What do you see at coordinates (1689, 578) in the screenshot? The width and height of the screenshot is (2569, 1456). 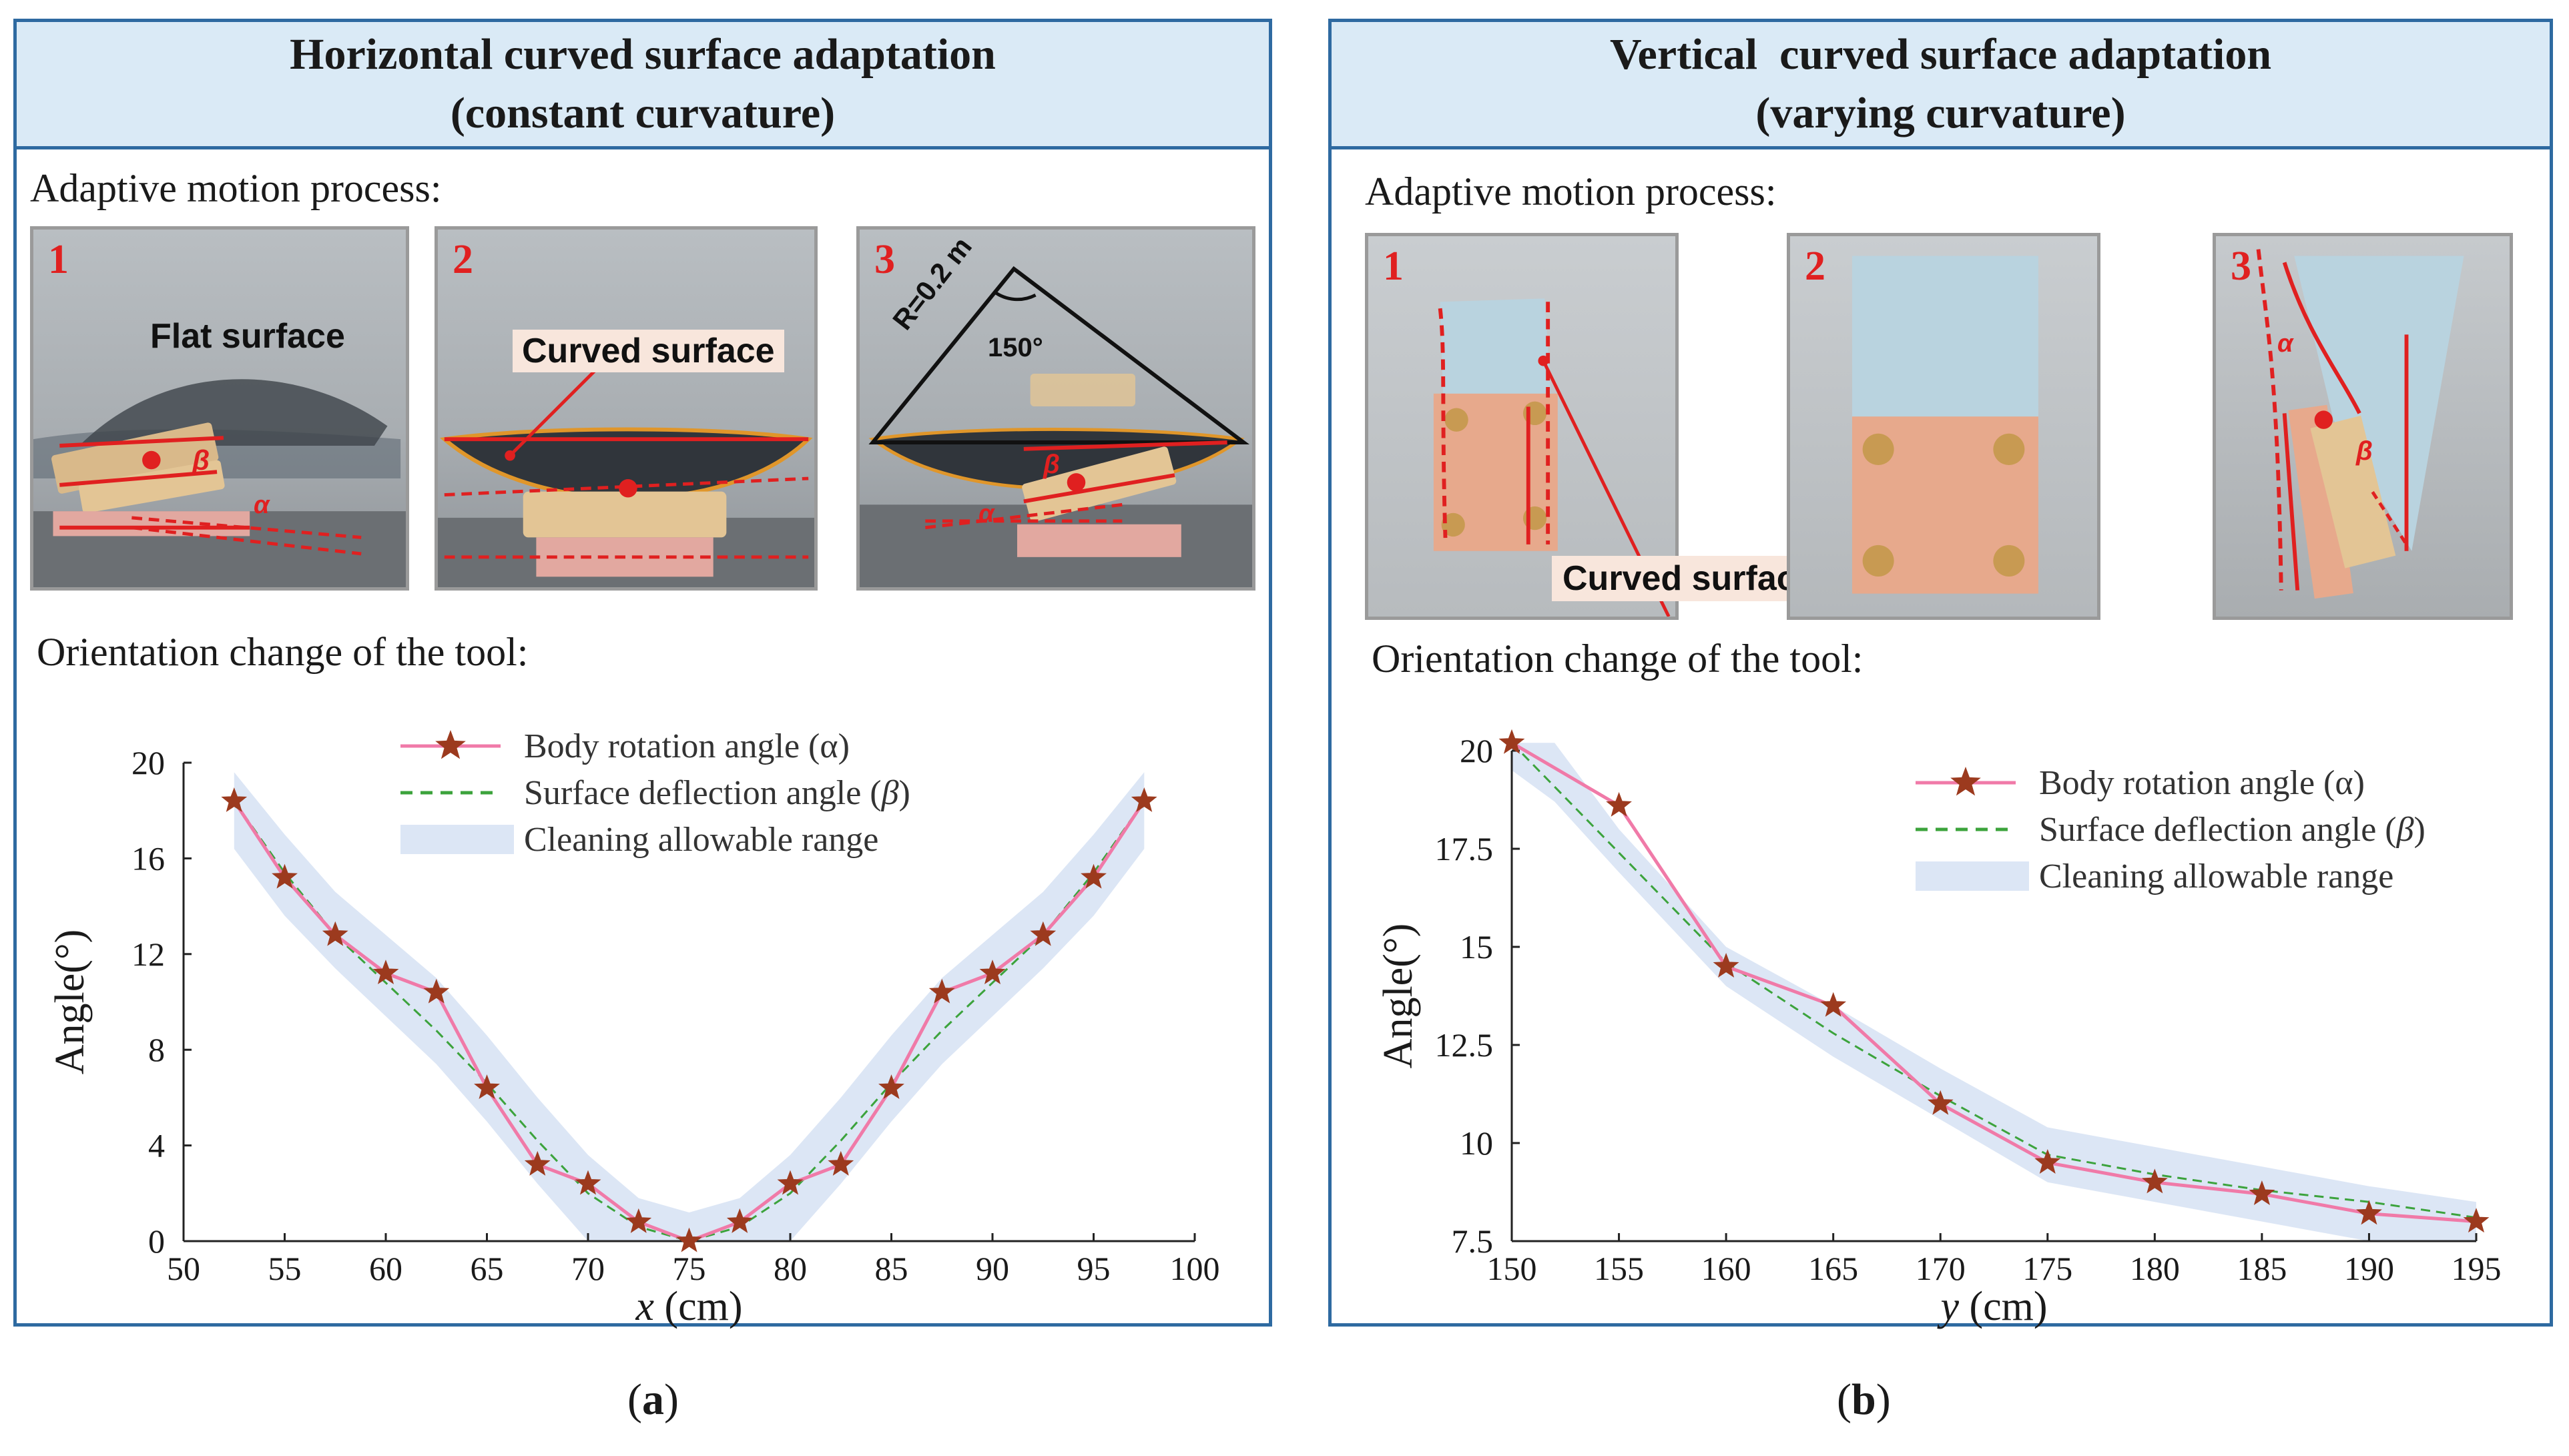 I see `curved-surface-label-b: Curved surface` at bounding box center [1689, 578].